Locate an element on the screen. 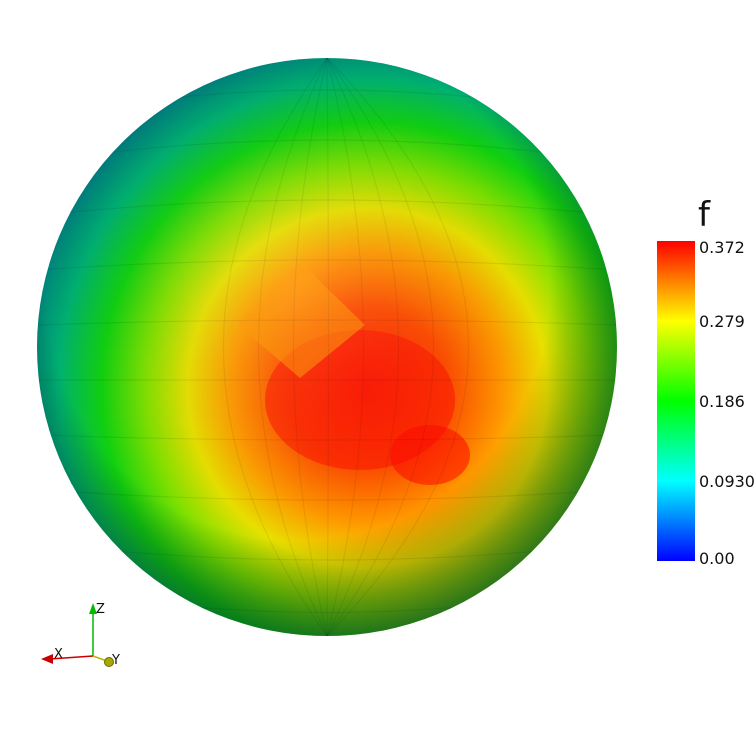  scalar-bar: f 0.372 0.279 0.186 0.0930 0.00 is located at coordinates (706, 381).